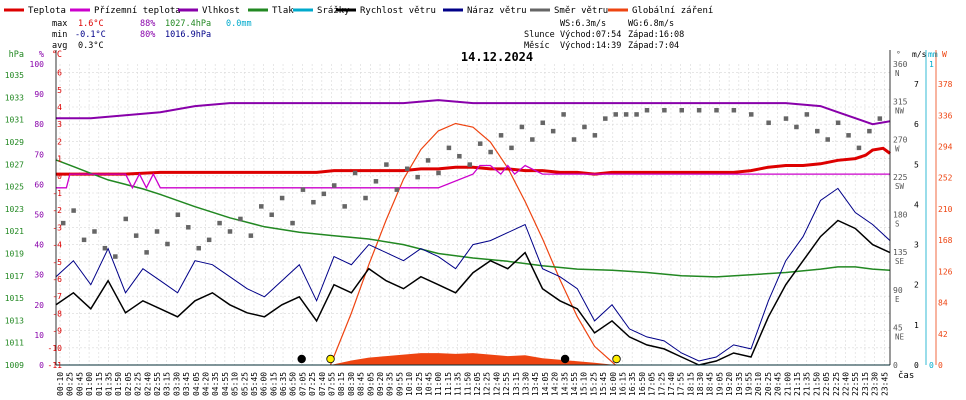 The width and height of the screenshot is (966, 400). Describe the element at coordinates (931, 64) in the screenshot. I see `tick-label: 1` at that location.